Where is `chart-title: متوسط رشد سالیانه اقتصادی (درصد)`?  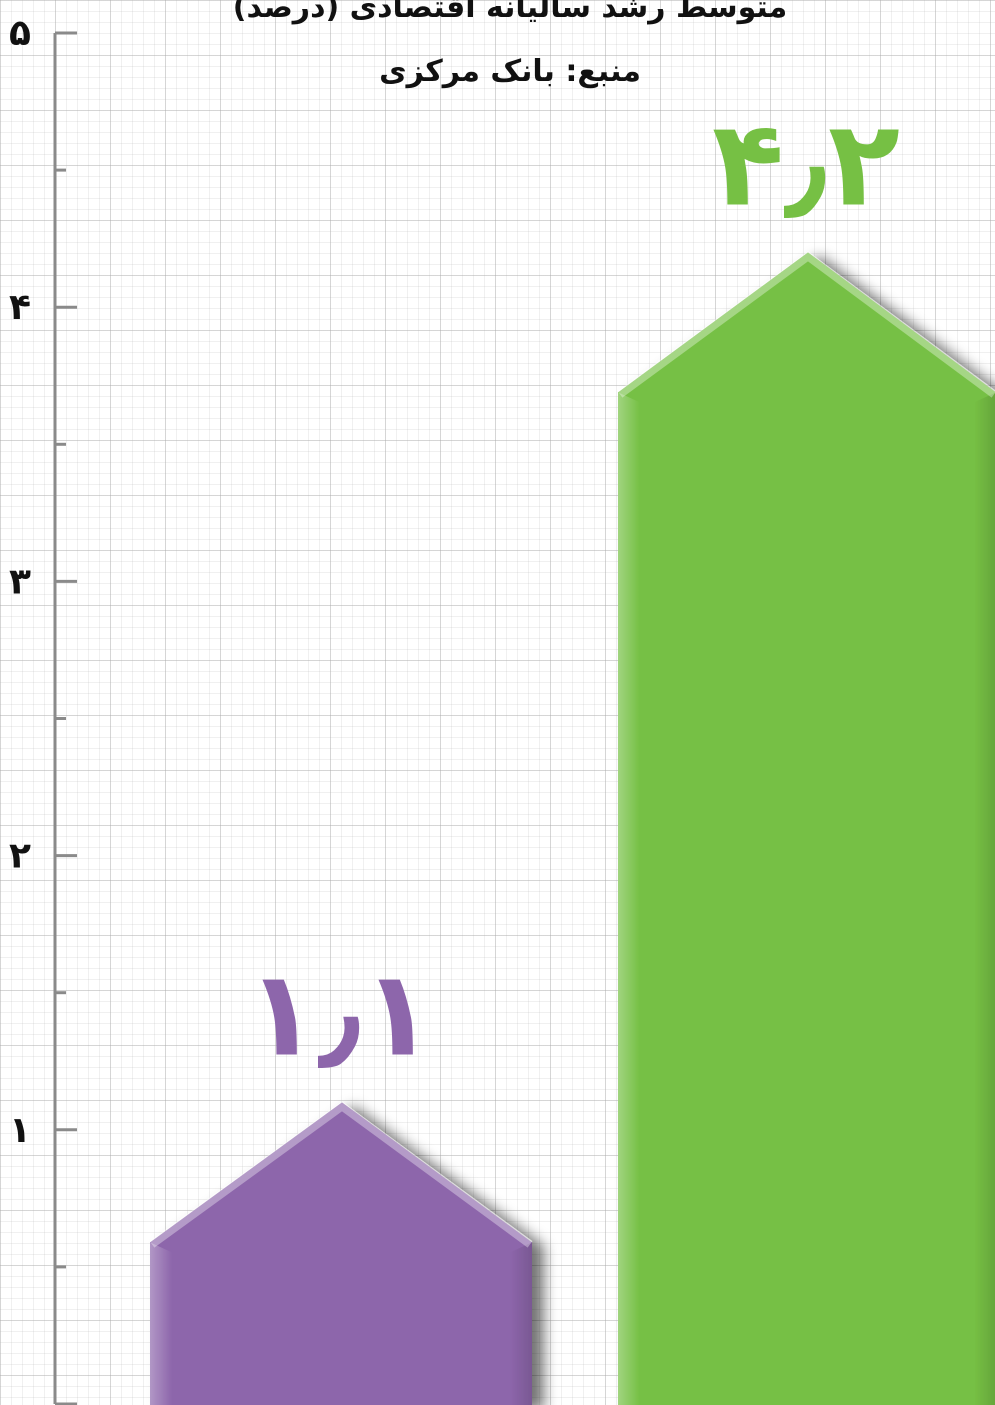
chart-title: متوسط رشد سالیانه اقتصادی (درصد) is located at coordinates (510, 12).